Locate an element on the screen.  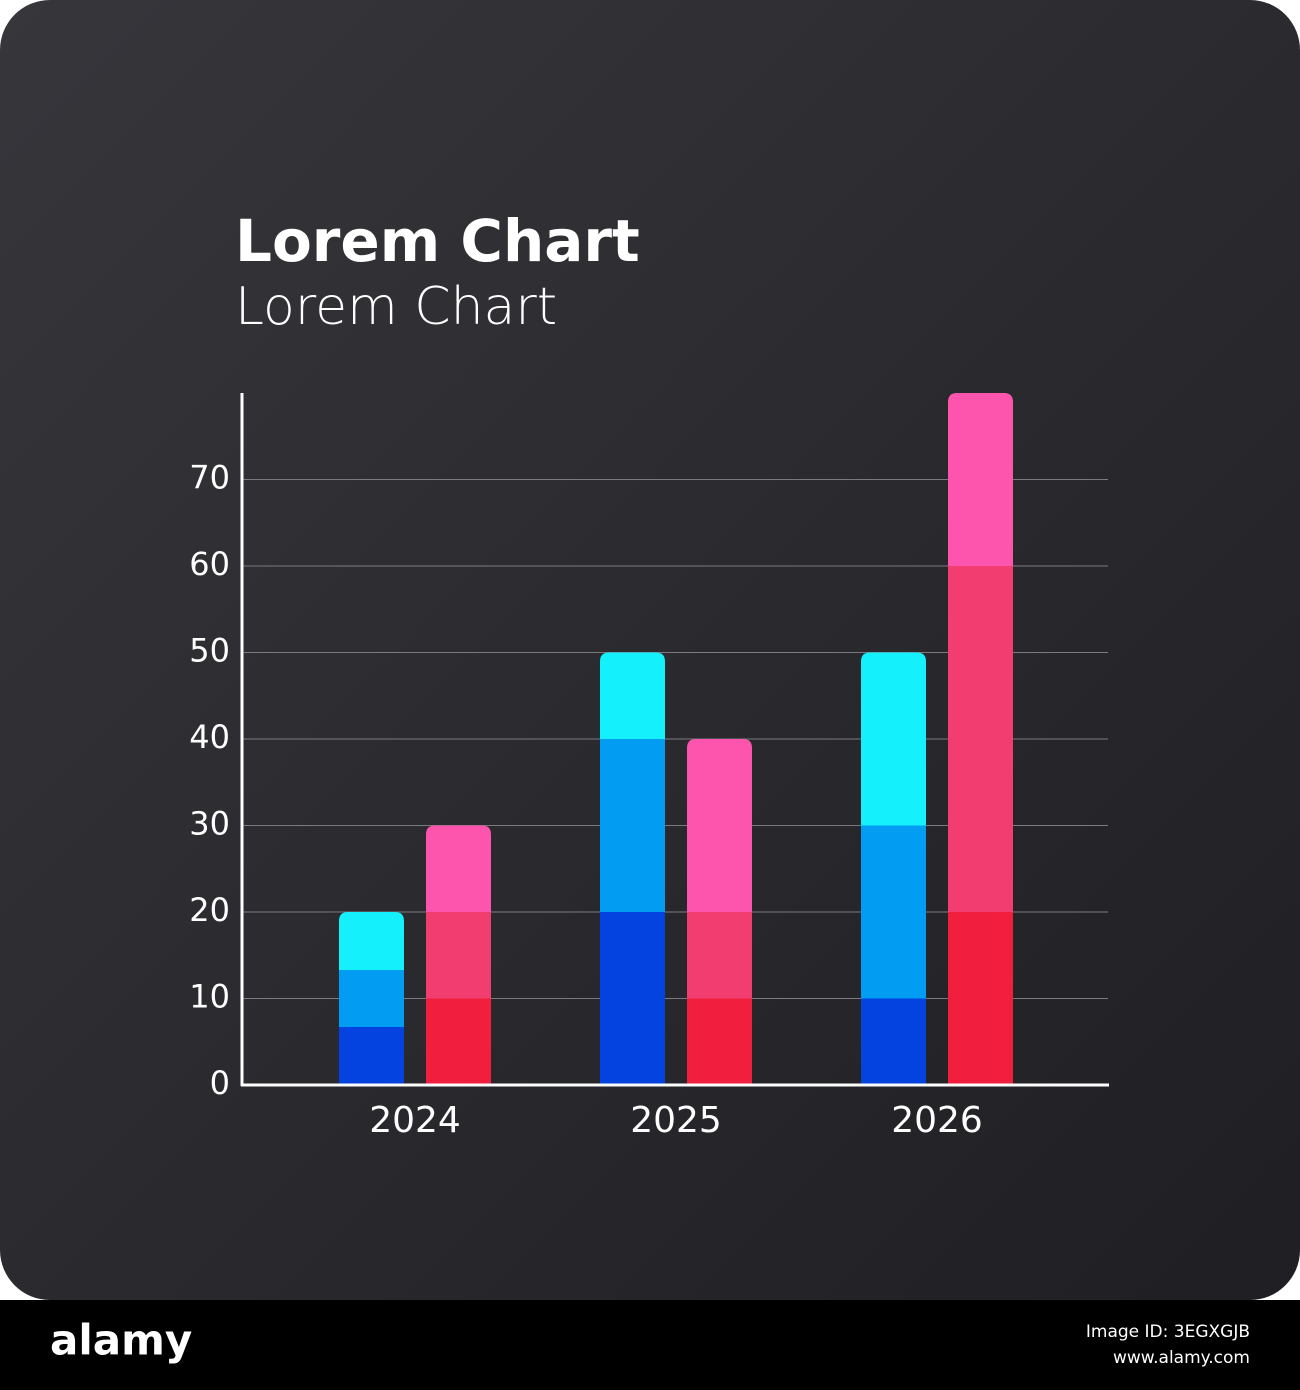
chart-title: Lorem Chart is located at coordinates (437, 241).